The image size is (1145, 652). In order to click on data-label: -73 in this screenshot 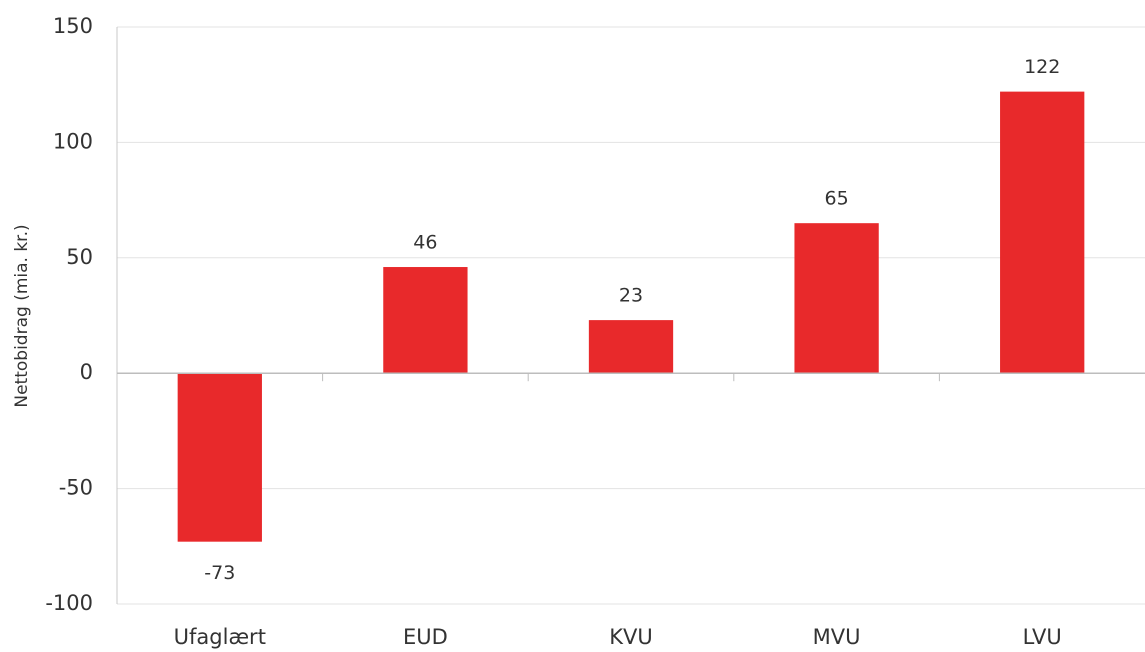, I will do `click(219, 573)`.